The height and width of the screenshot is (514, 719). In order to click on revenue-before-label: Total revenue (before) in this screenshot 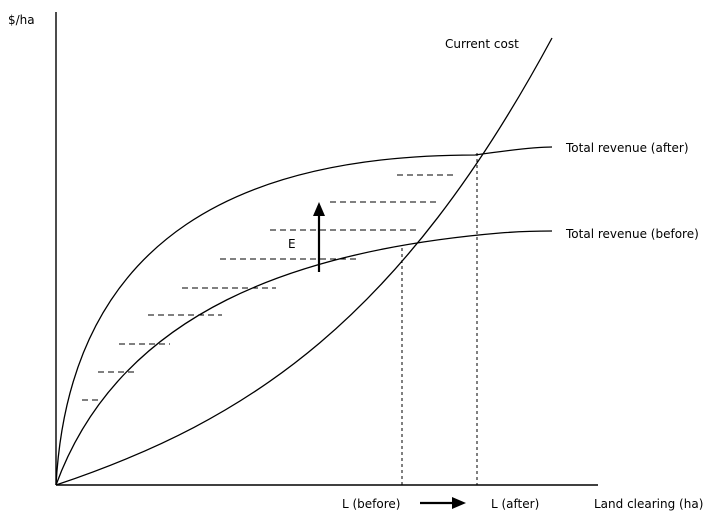, I will do `click(632, 234)`.